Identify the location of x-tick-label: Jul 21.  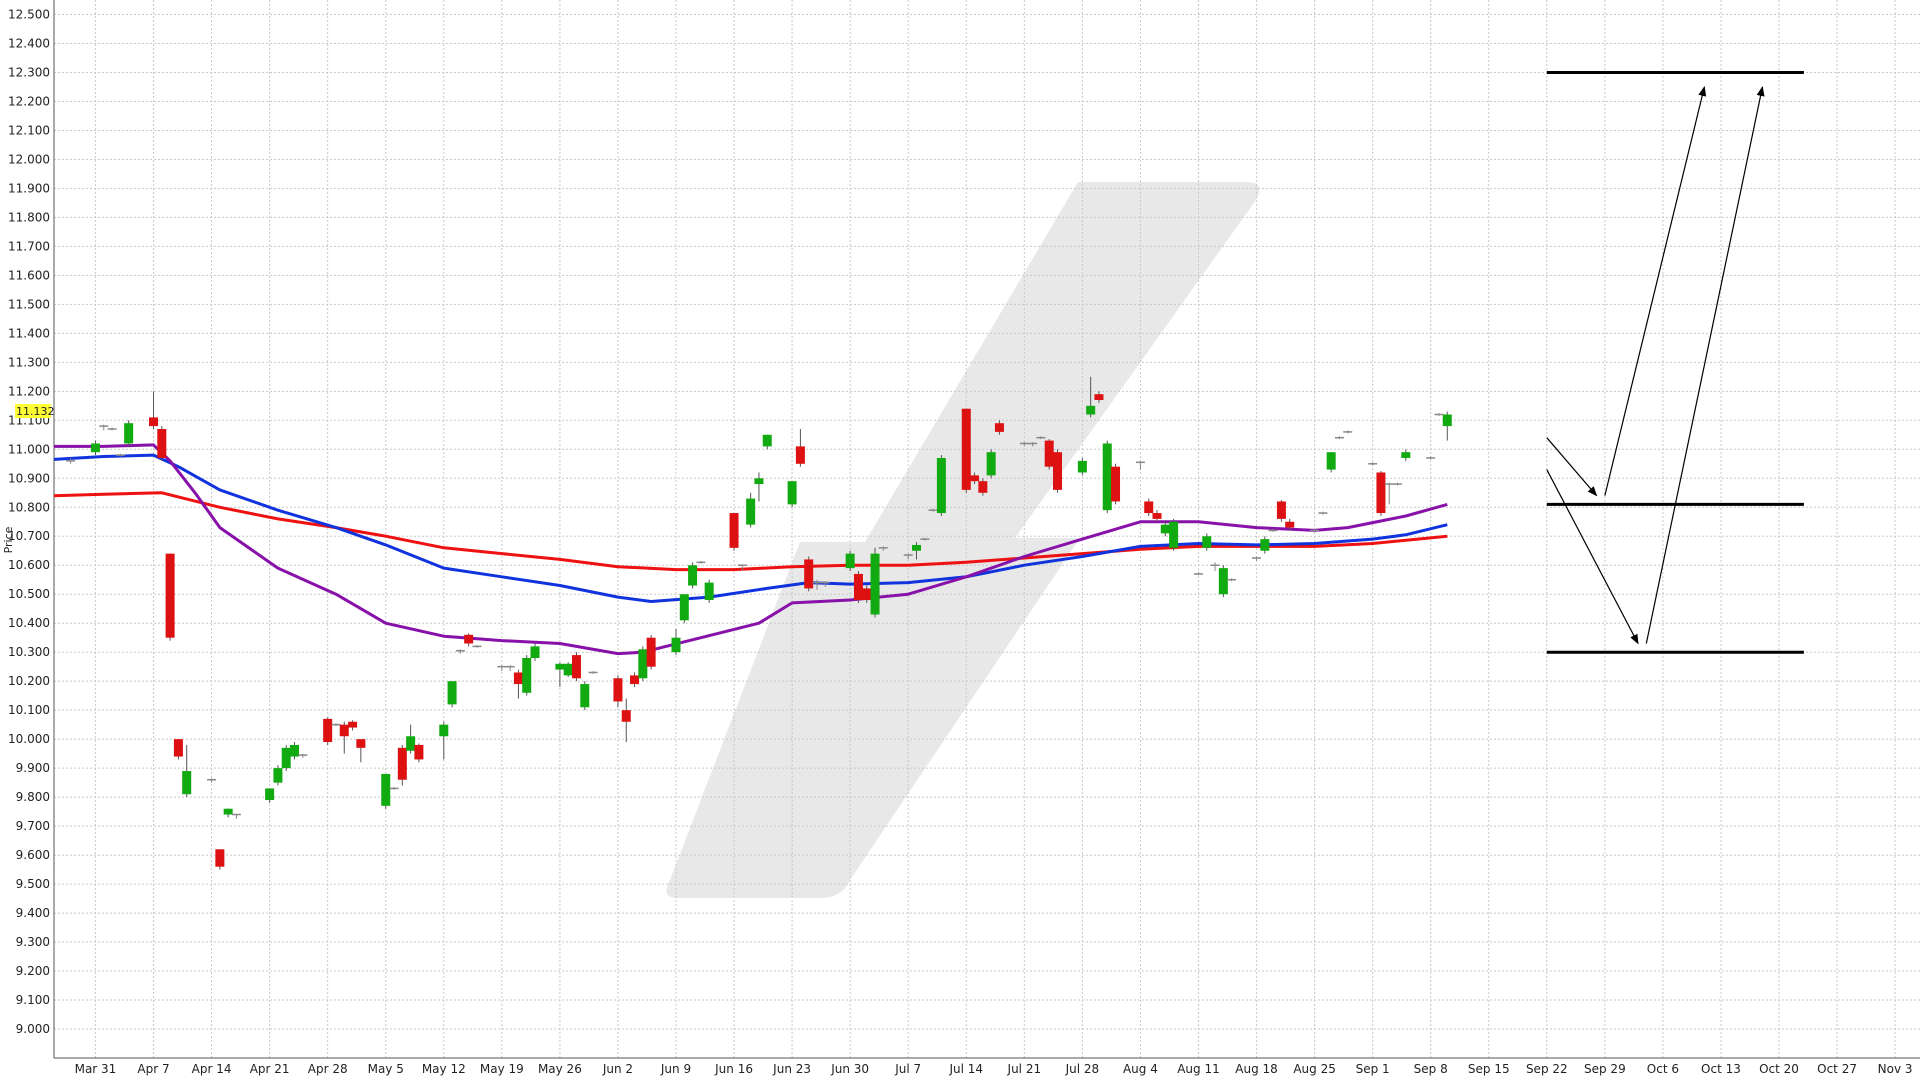
(1024, 1069).